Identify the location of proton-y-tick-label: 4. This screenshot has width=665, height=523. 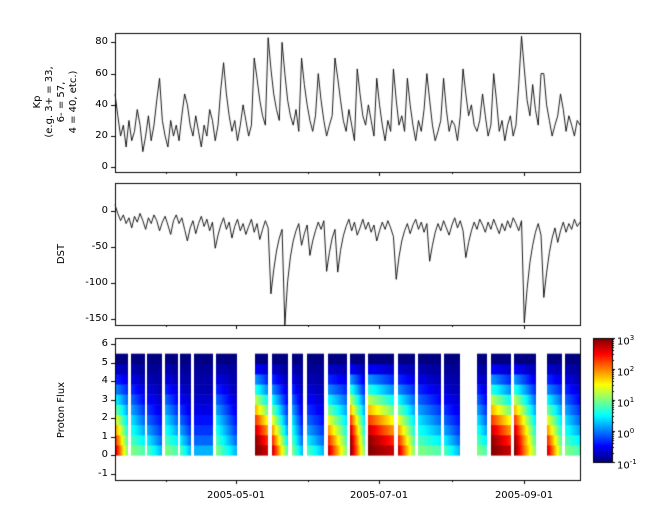
(104, 380).